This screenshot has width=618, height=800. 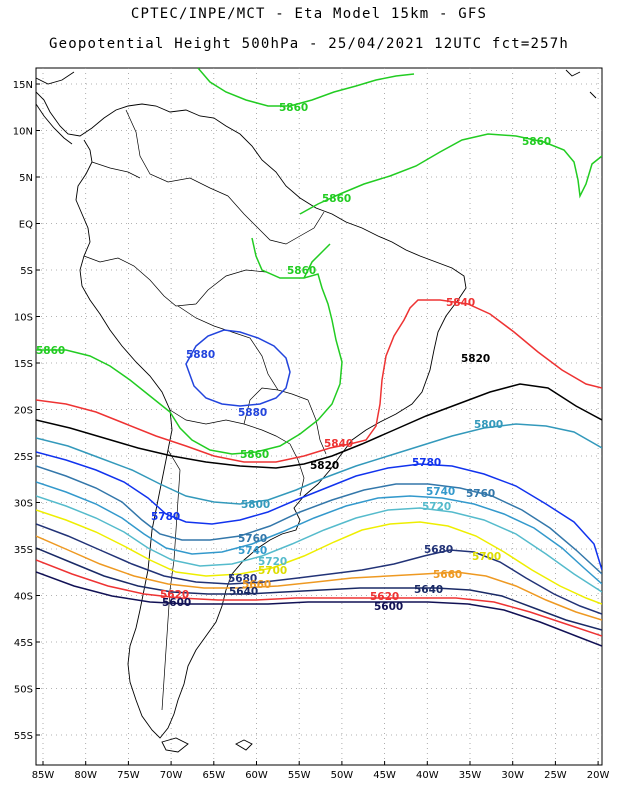 I want to click on map-title-line1: CPTEC/INPE/MCT - Eta Model 15km - GFS, so click(x=309, y=14).